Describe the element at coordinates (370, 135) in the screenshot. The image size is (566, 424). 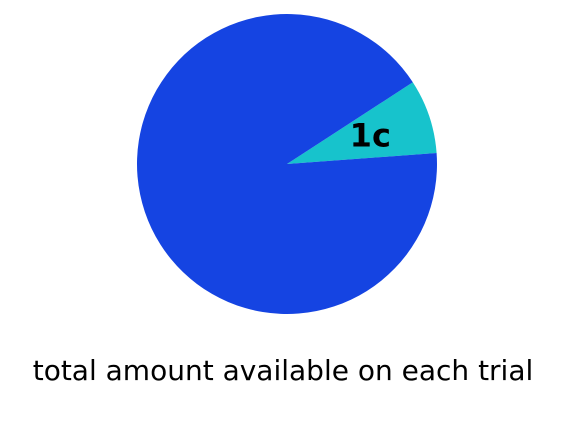
I see `slice-label: 1c` at that location.